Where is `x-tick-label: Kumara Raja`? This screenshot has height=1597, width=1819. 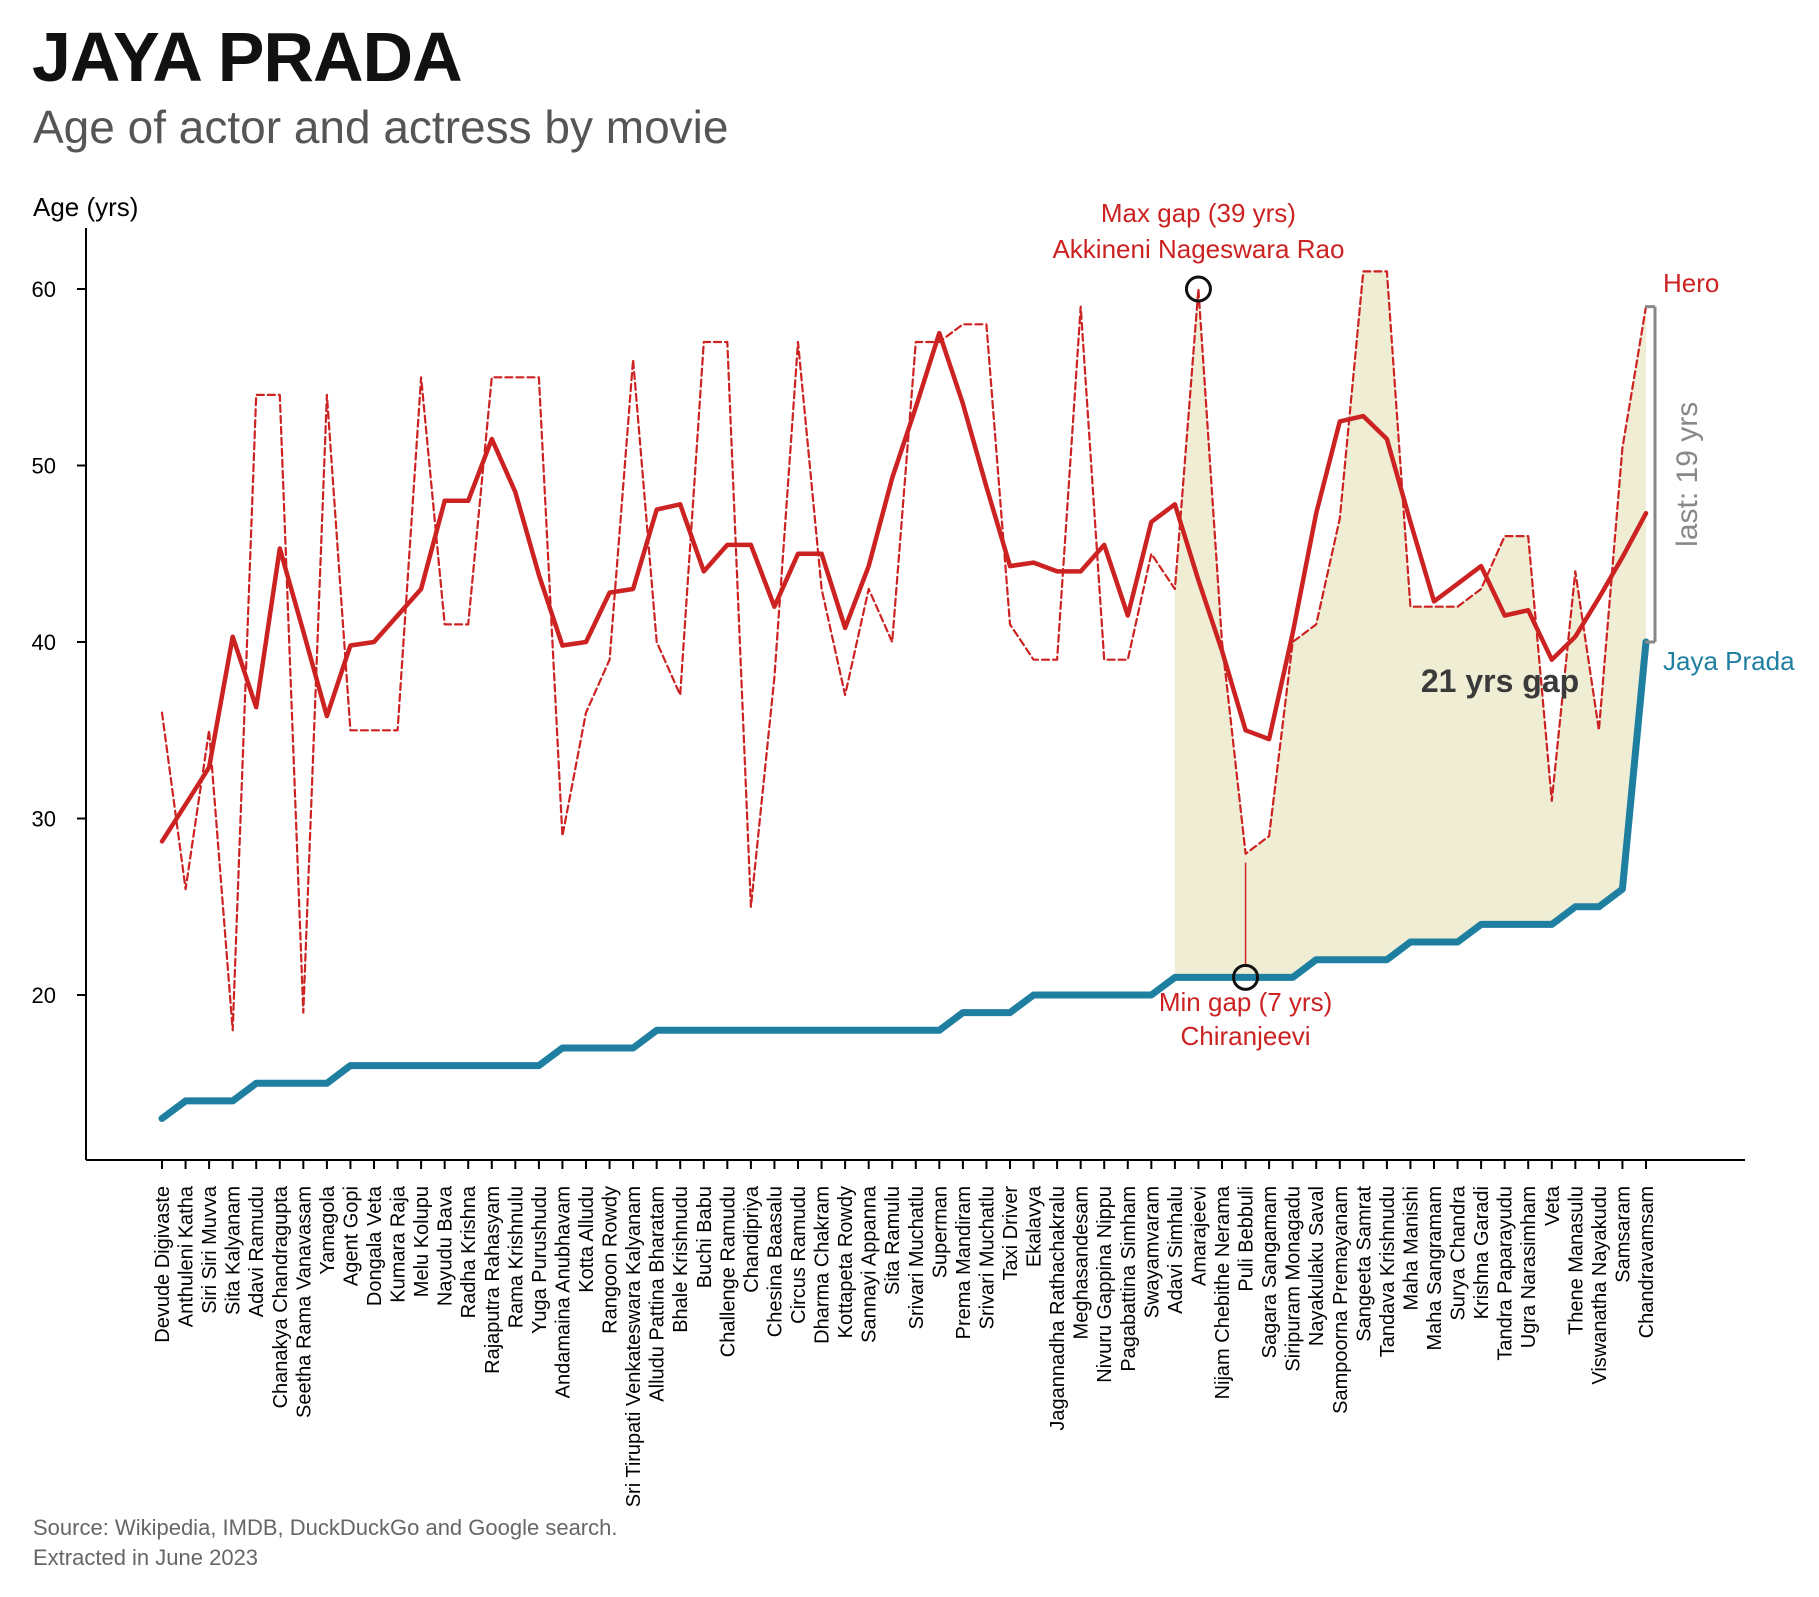 x-tick-label: Kumara Raja is located at coordinates (399, 1244).